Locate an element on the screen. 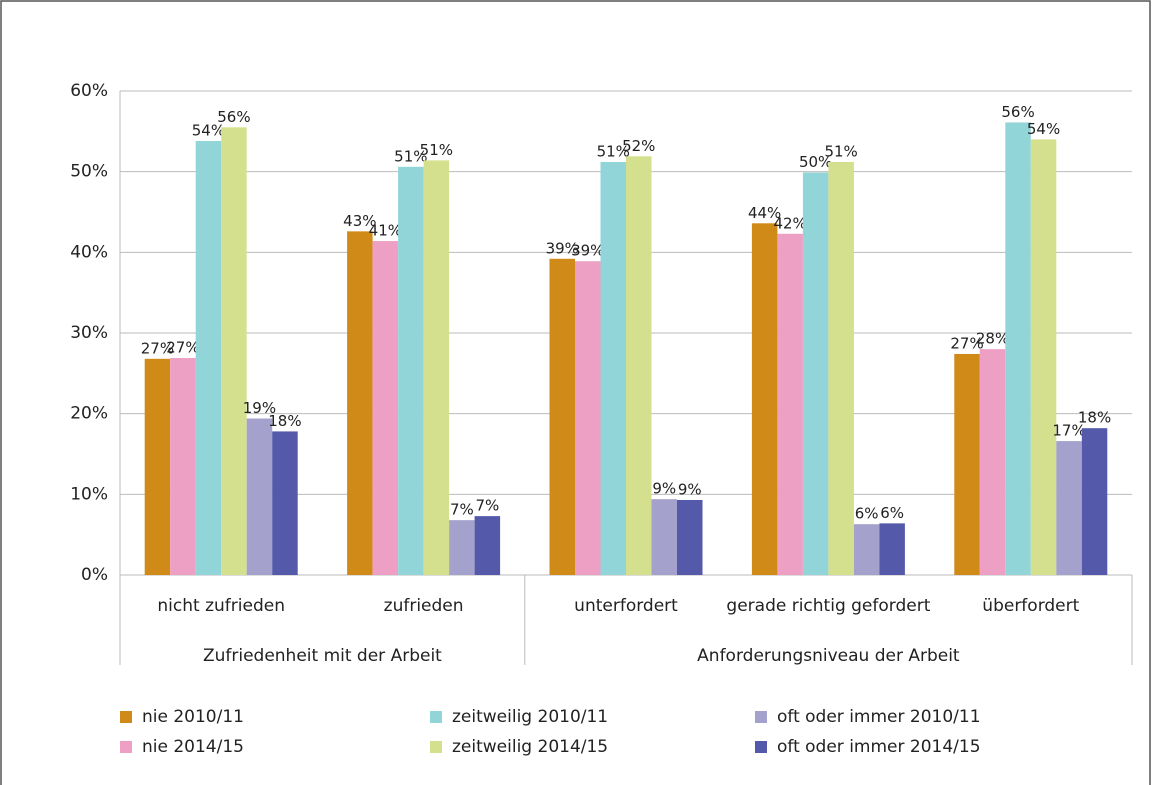 The height and width of the screenshot is (785, 1152). value-label: 44% is located at coordinates (764, 213).